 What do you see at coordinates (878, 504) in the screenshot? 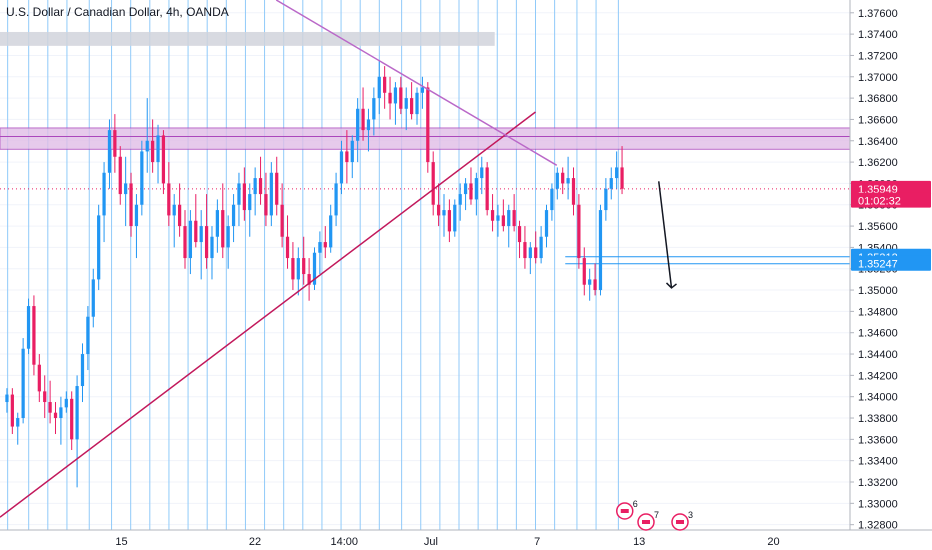
I see `y-tick-label: 1.33000` at bounding box center [878, 504].